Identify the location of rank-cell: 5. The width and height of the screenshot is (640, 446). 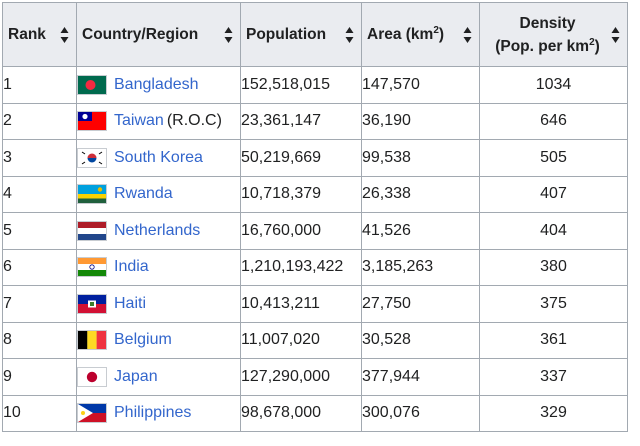
(39, 231).